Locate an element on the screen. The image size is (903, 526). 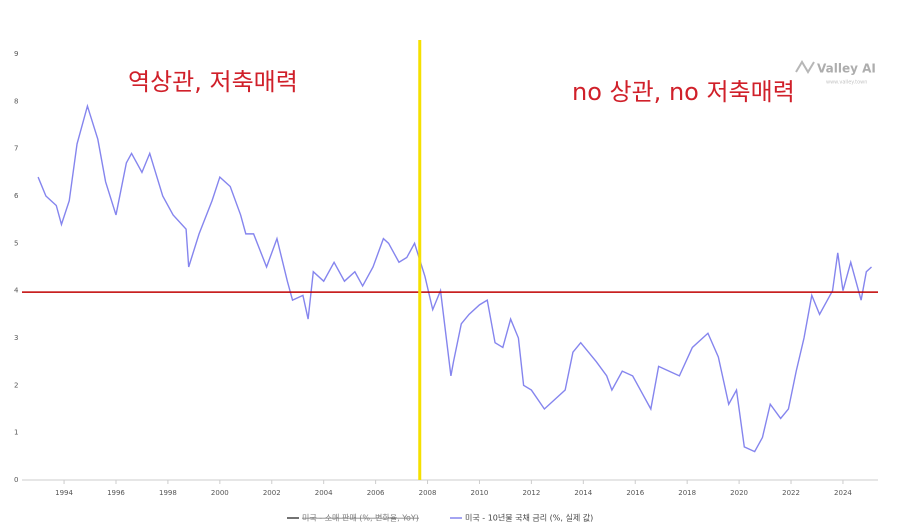
x-tick-label: 2020 is located at coordinates (739, 493).